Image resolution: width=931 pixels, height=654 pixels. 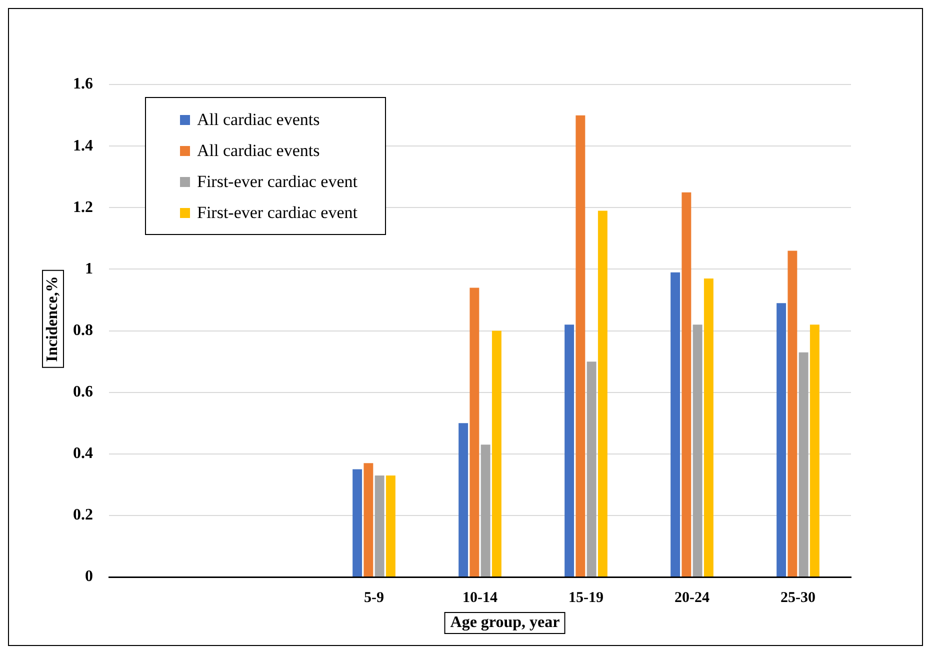 What do you see at coordinates (692, 598) in the screenshot?
I see `x-tick-label: 20-24` at bounding box center [692, 598].